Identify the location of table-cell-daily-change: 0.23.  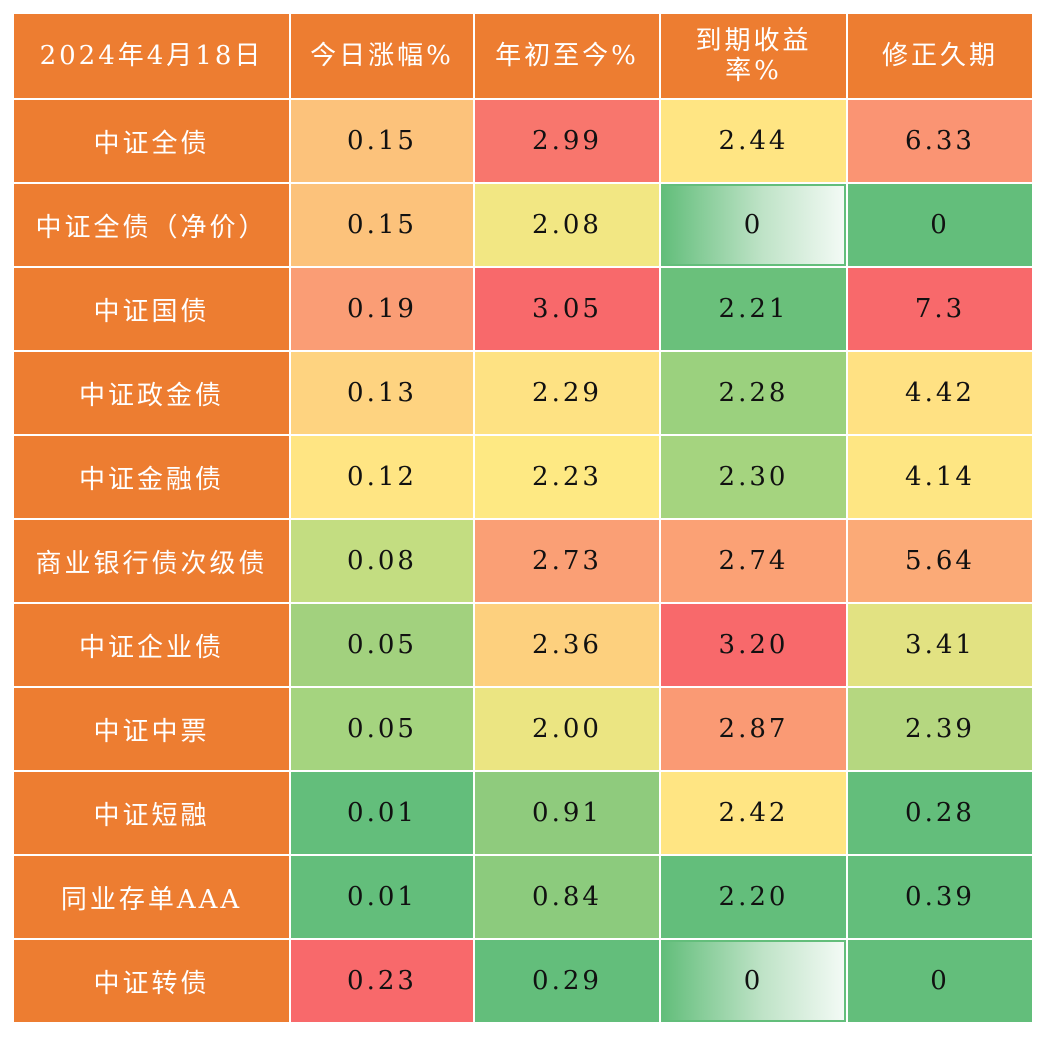
(382, 981).